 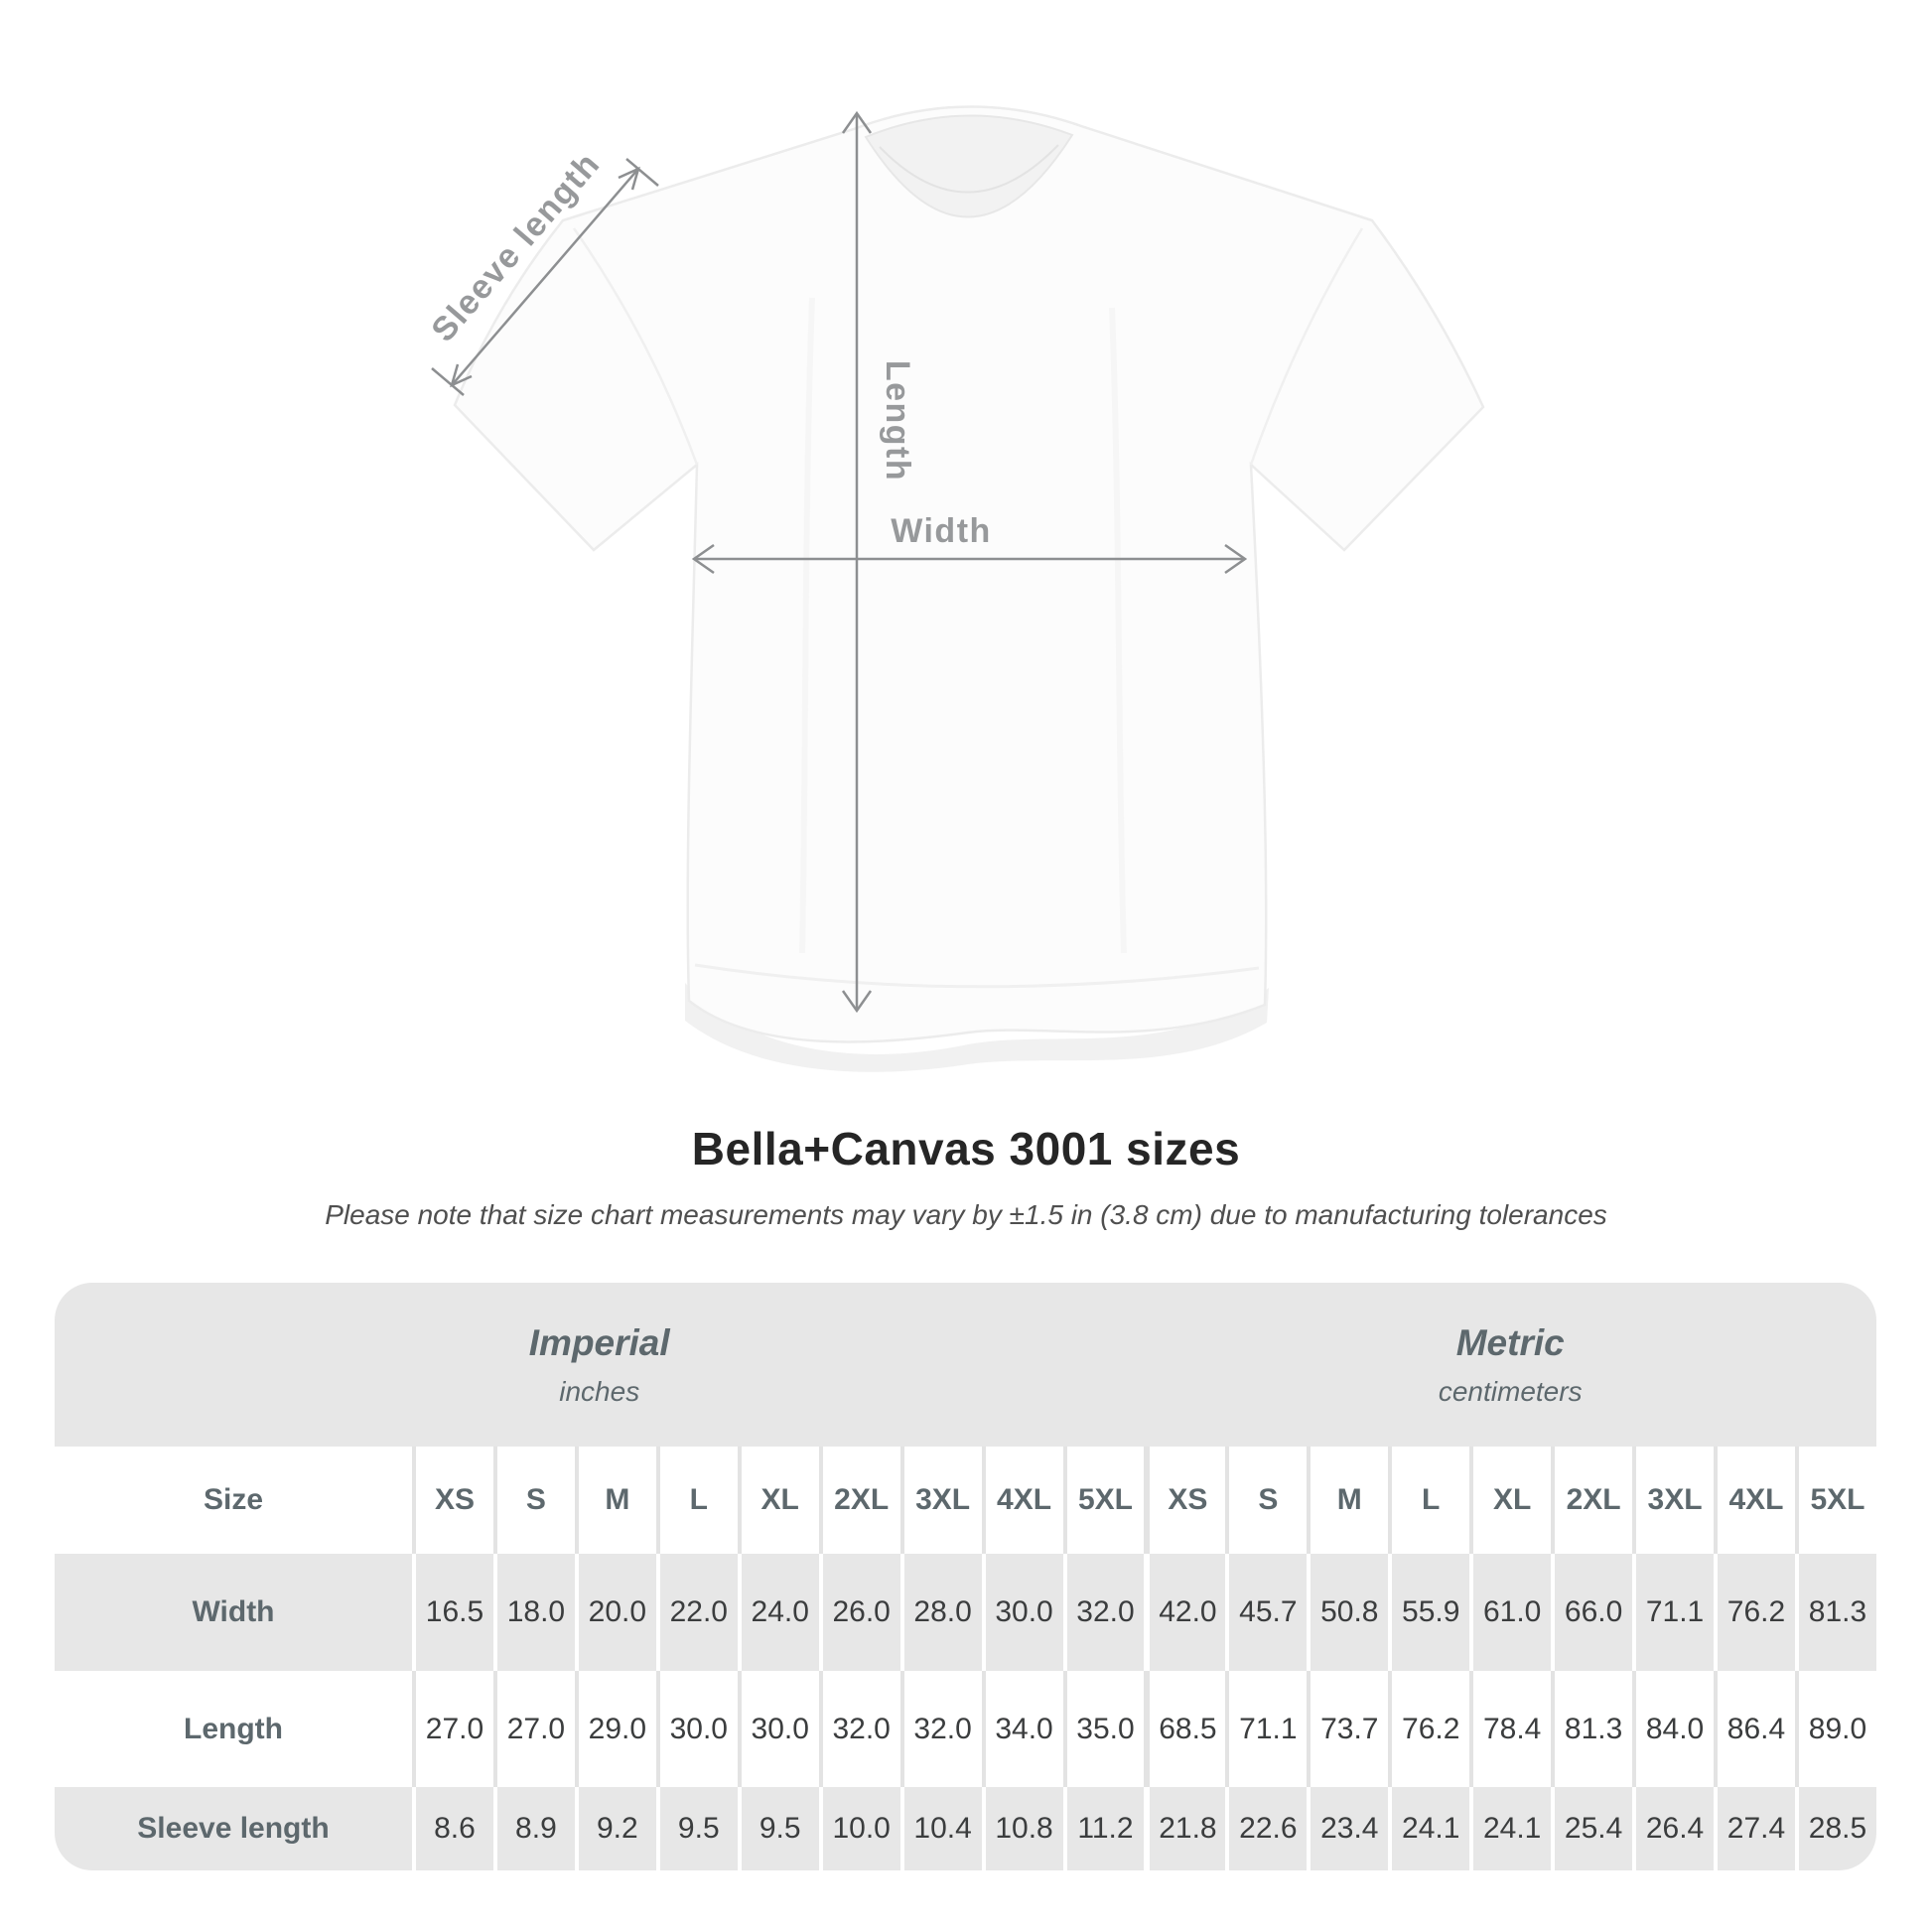 I want to click on tshirt-right-sleeve-seam, so click(x=1306, y=346).